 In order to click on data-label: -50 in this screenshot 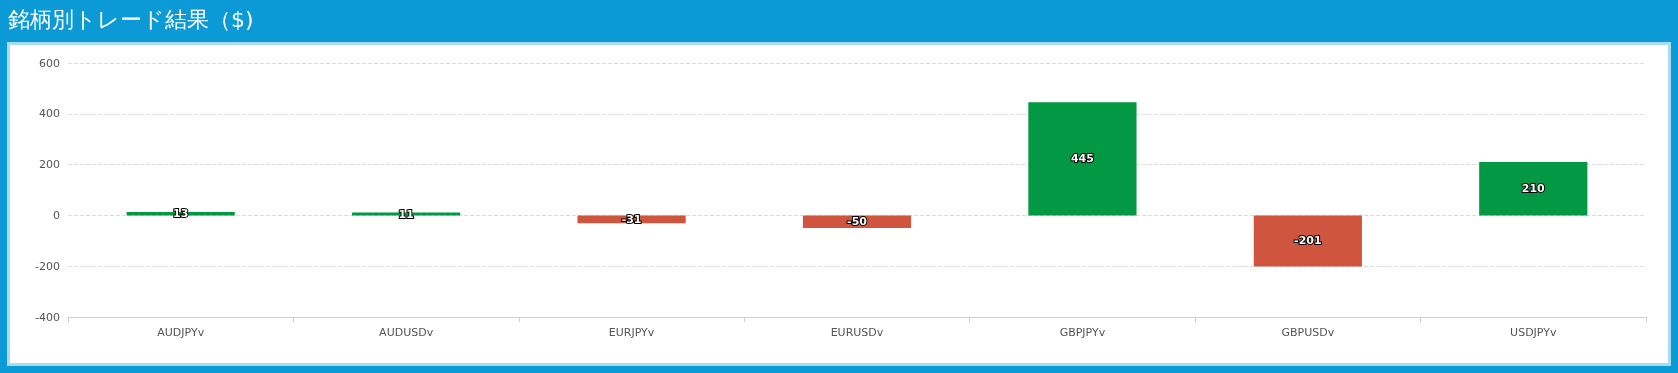, I will do `click(857, 222)`.